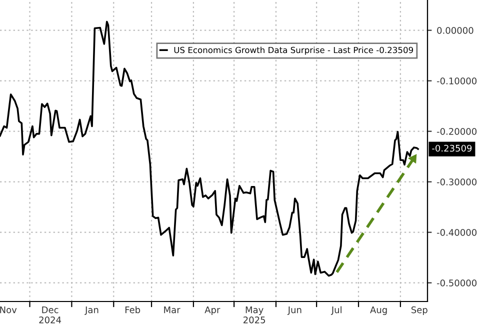 The height and width of the screenshot is (335, 500). Describe the element at coordinates (456, 182) in the screenshot. I see `y-tick-label: -0.30000` at that location.